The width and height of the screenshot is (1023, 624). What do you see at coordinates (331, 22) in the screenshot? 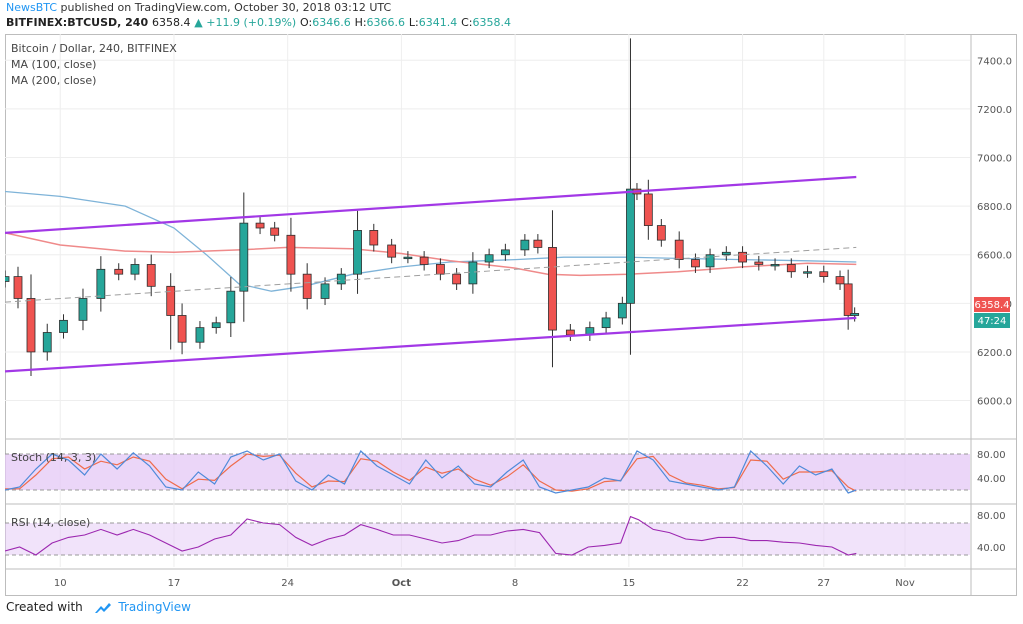
I see `open-value: 6346.6` at bounding box center [331, 22].